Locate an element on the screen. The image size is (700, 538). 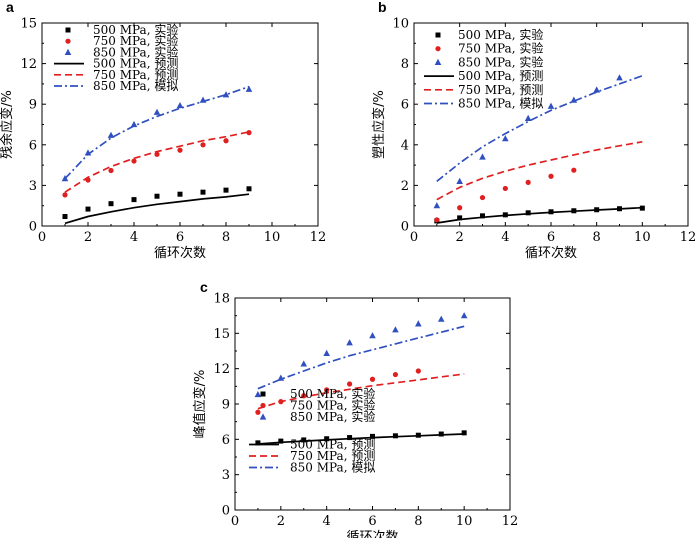
x-tick-label: 2 is located at coordinates (281, 521).